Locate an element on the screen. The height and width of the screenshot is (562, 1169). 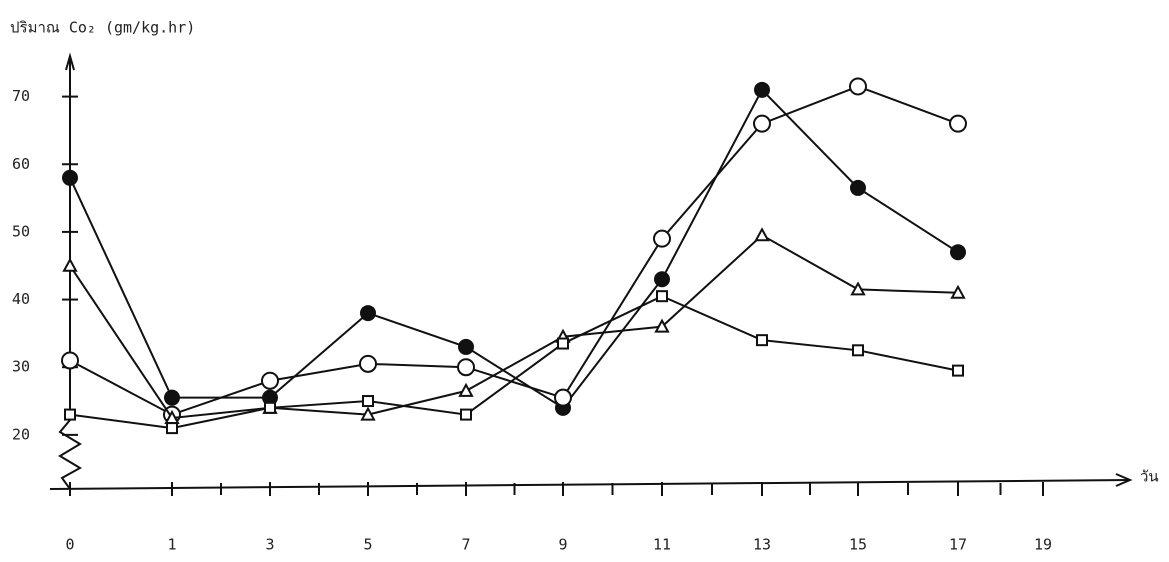
x-tick-label: 19 is located at coordinates (1043, 545).